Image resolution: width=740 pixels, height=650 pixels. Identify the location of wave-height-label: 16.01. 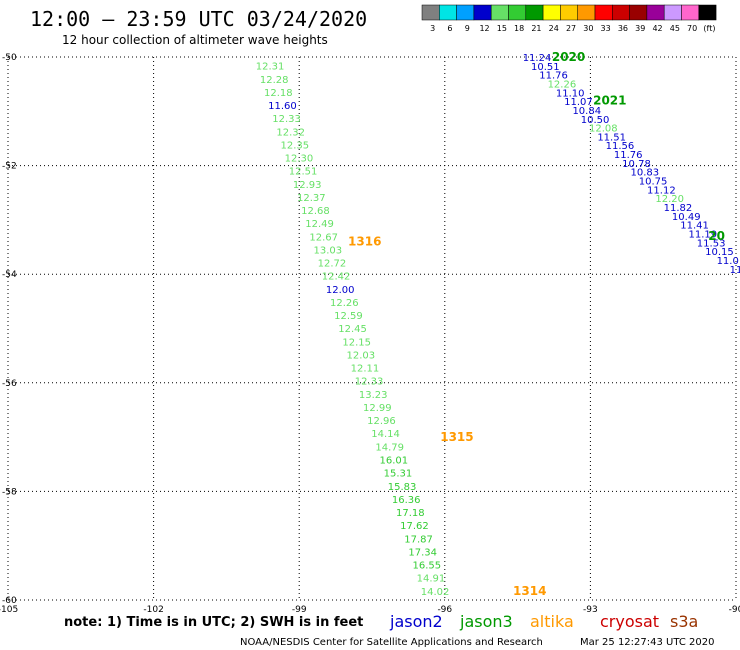
(394, 460).